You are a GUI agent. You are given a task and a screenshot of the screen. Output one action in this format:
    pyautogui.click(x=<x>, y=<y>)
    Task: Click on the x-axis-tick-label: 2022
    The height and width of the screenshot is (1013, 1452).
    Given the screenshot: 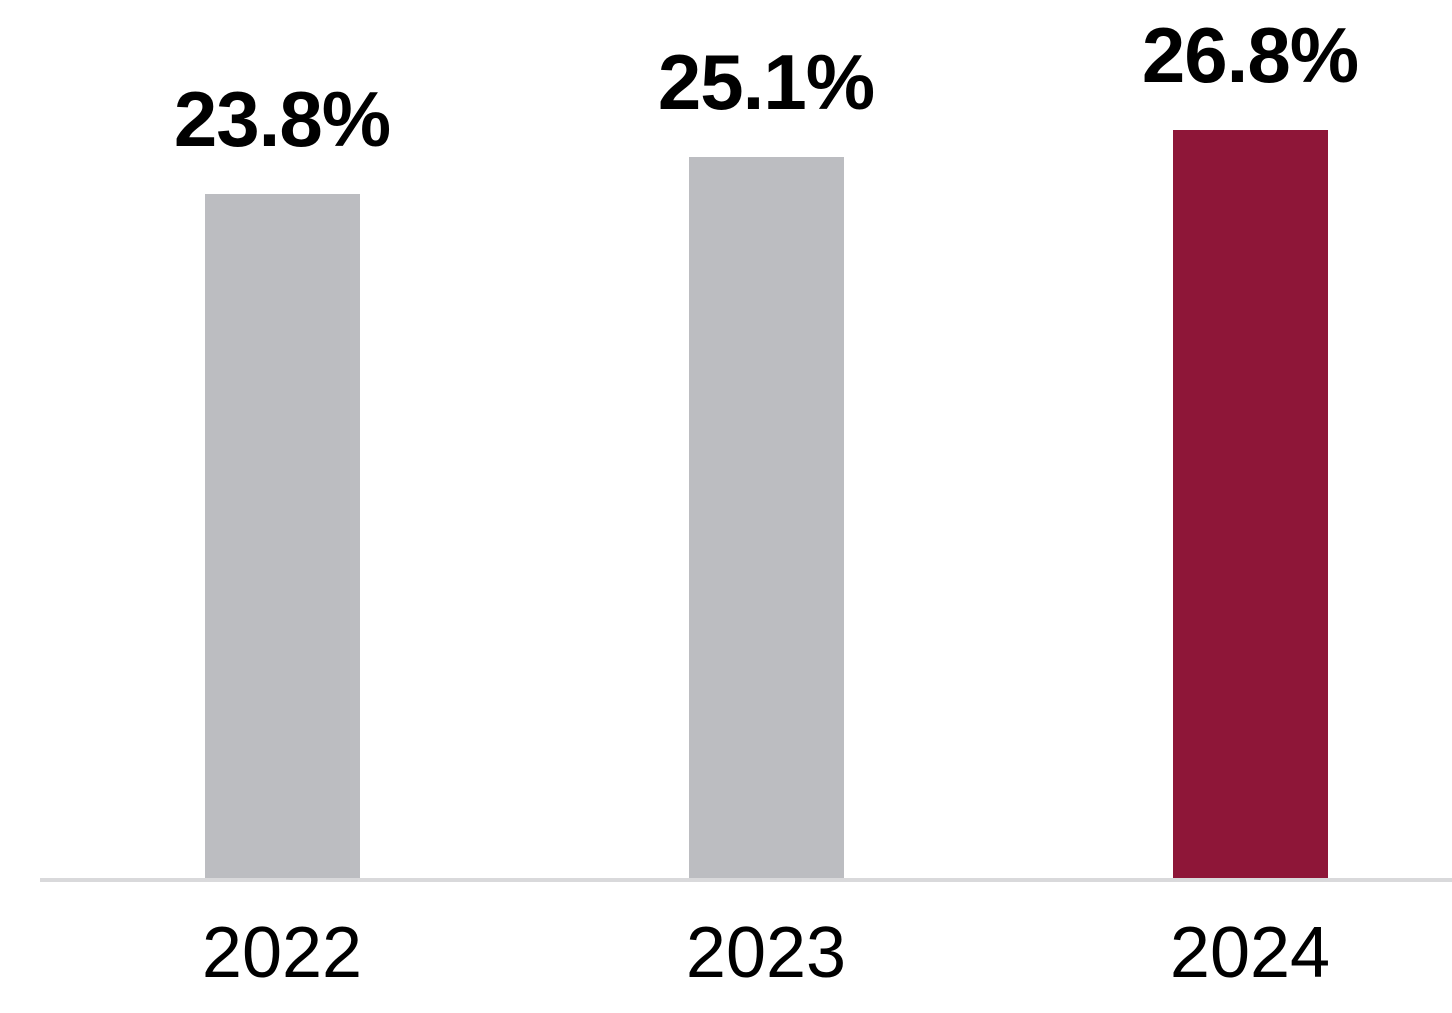 What is the action you would take?
    pyautogui.click(x=282, y=953)
    